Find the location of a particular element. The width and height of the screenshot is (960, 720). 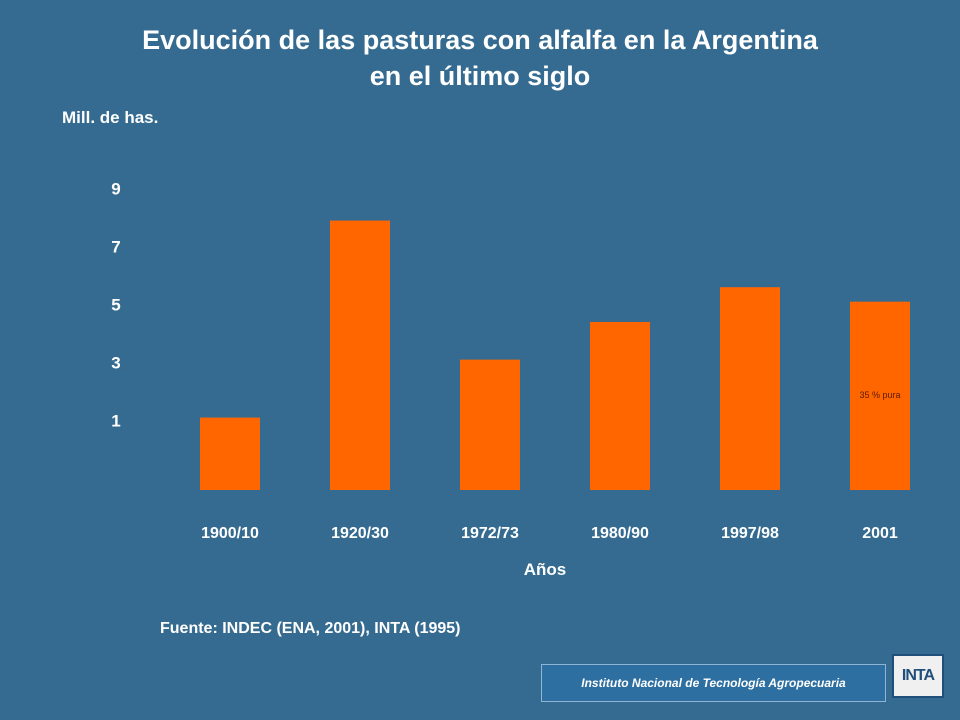

bar-annotation: 35 % pura is located at coordinates (879, 395).